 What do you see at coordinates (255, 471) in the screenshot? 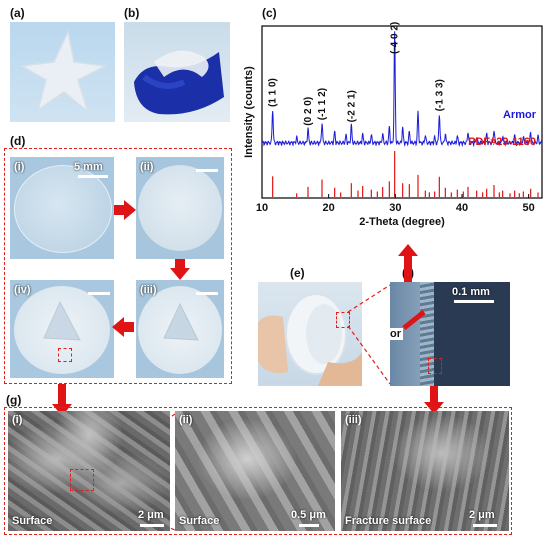
I see `sem-image-surface-high: (ii) Surface 0.5 μm` at bounding box center [255, 471].